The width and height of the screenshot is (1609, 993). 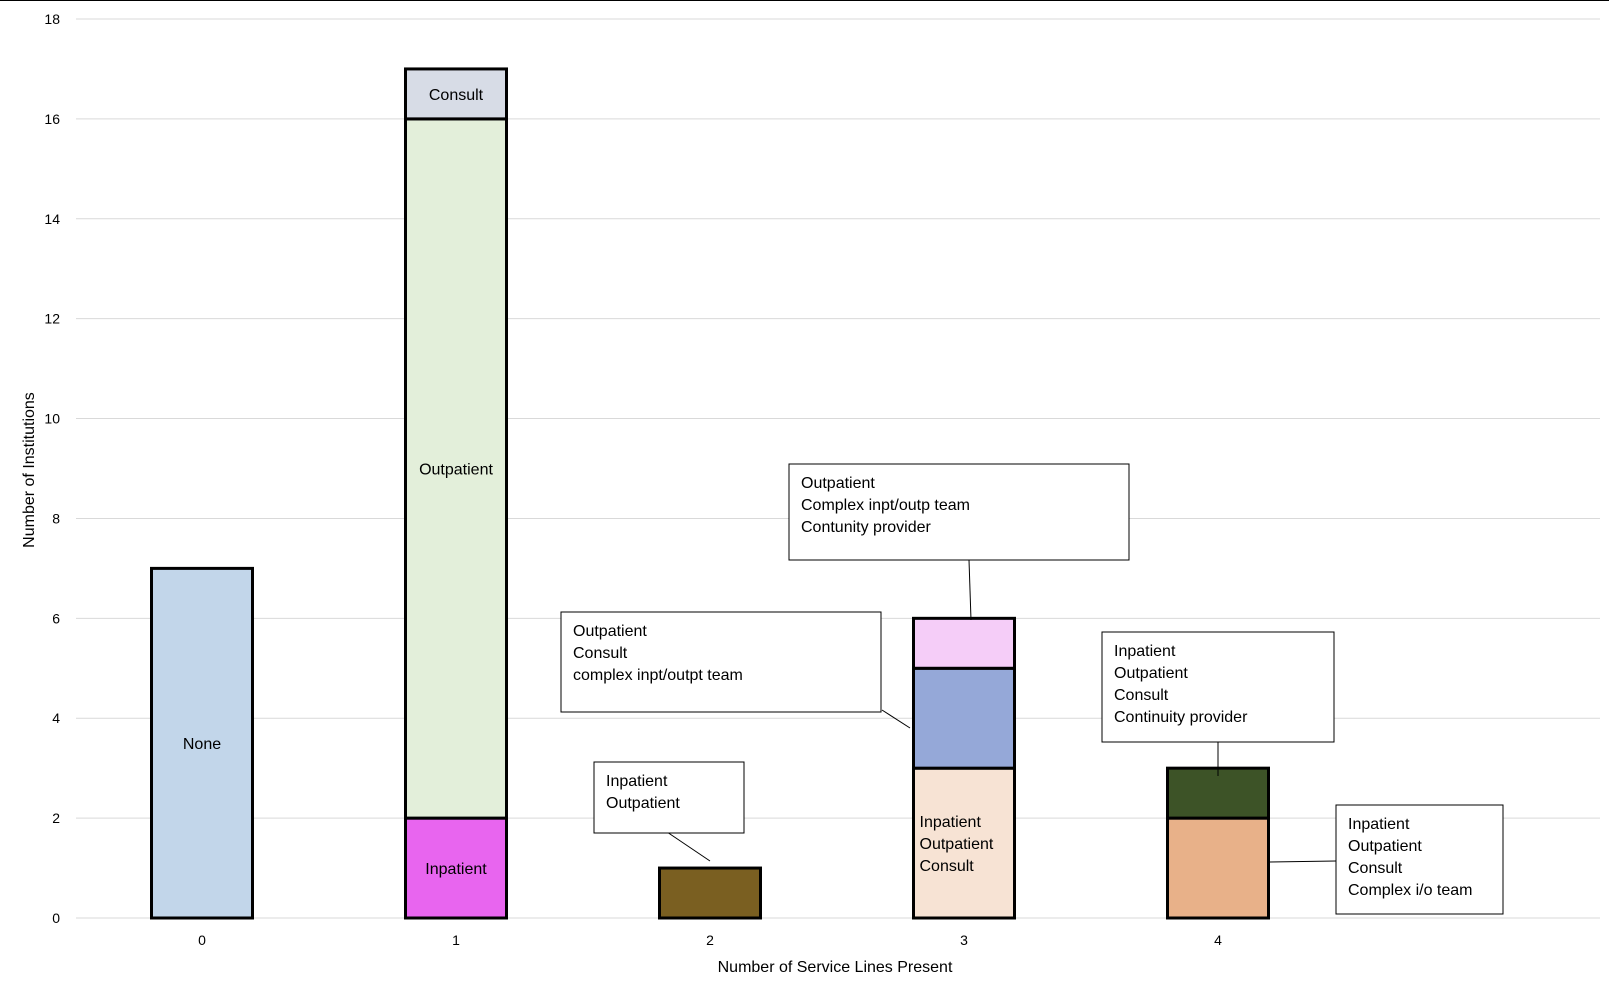 I want to click on callout-text: Outpatient Consult complex inpt/outpt team, so click(x=658, y=653).